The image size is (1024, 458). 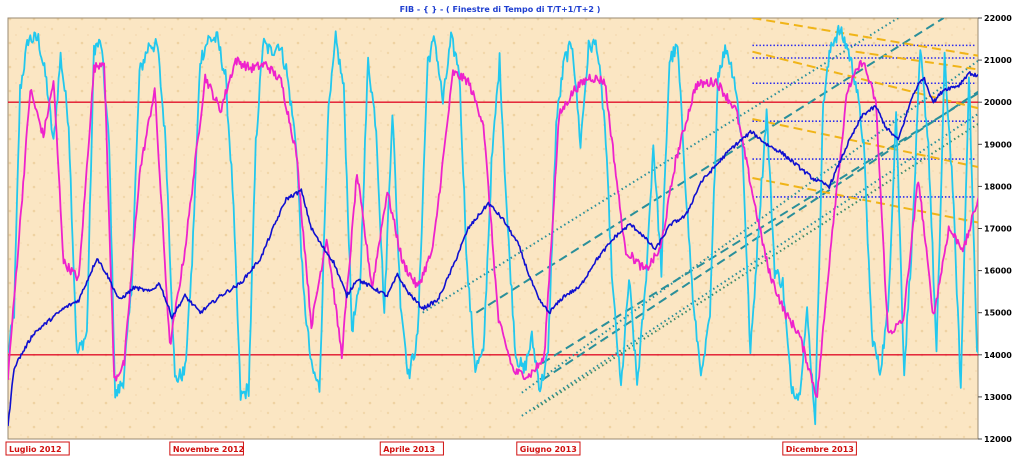 What do you see at coordinates (998, 271) in the screenshot?
I see `y-tick-label: 16000` at bounding box center [998, 271].